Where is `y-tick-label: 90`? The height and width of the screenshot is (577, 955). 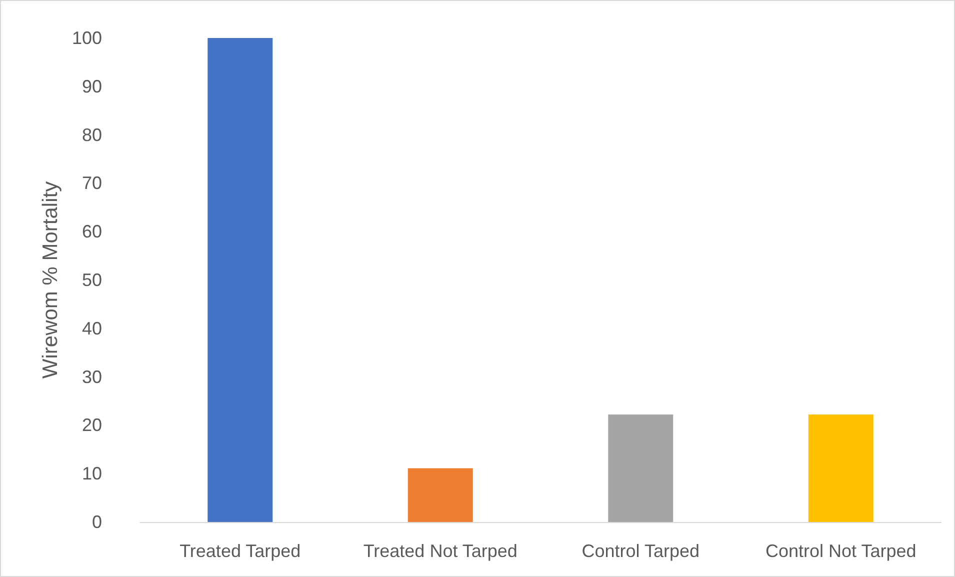
y-tick-label: 90 is located at coordinates (92, 86).